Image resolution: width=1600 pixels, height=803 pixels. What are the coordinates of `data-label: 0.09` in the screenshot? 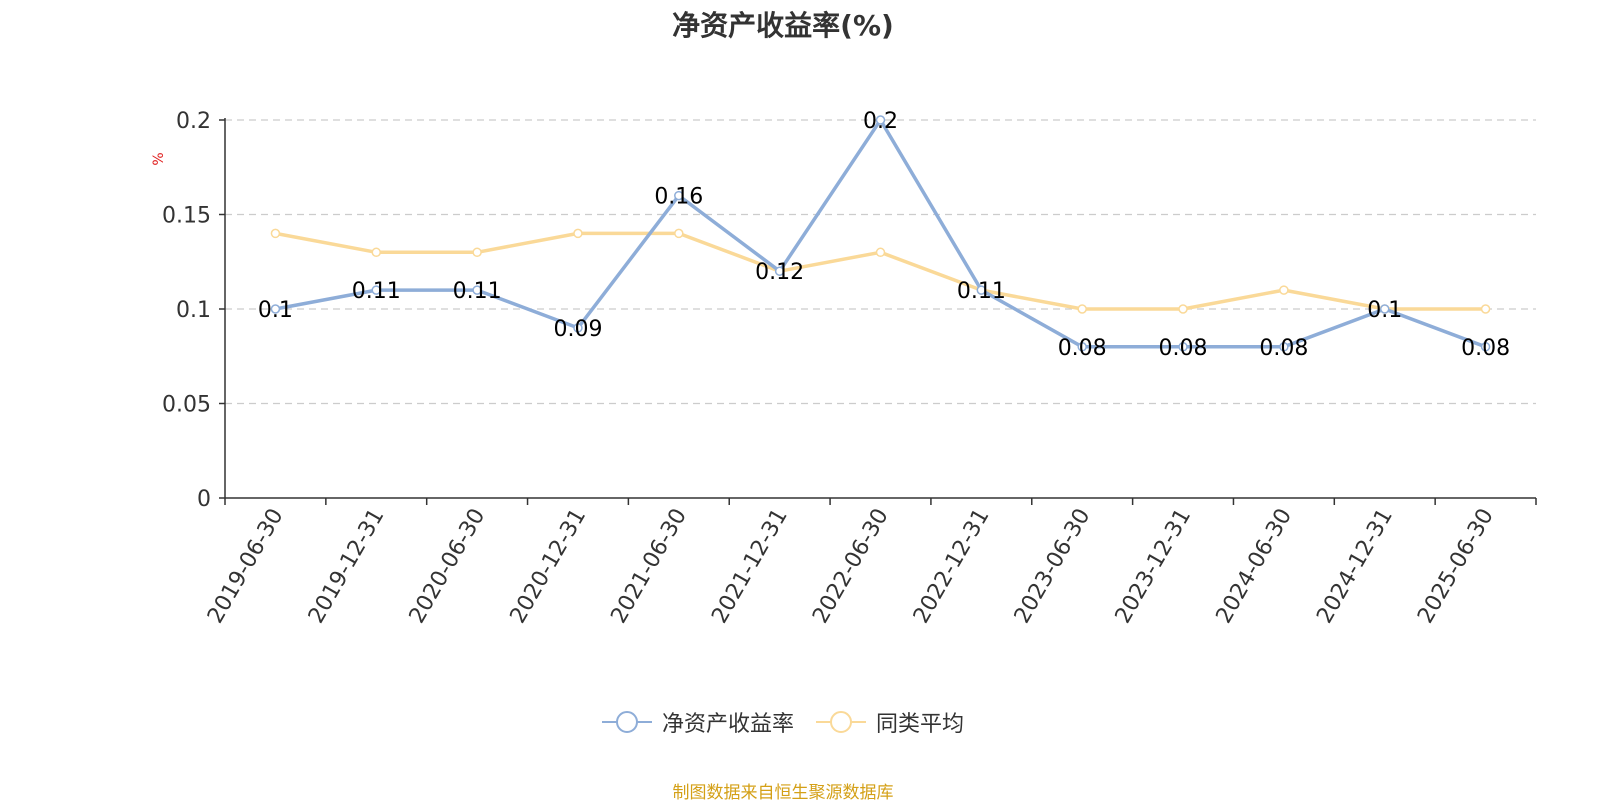 It's located at (577, 329).